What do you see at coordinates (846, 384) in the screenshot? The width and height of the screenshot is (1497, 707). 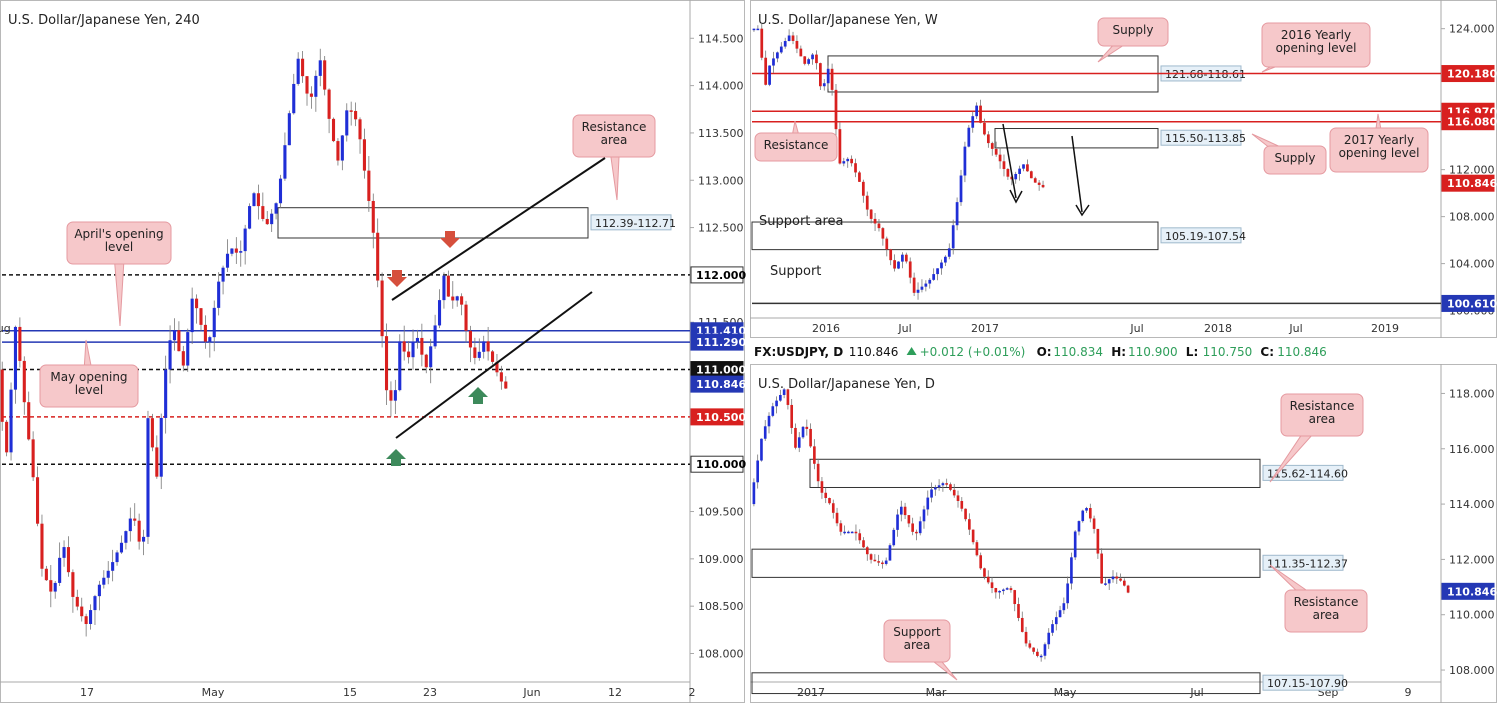 I see `chart-title: U.S. Dollar/Japanese Yen, D` at bounding box center [846, 384].